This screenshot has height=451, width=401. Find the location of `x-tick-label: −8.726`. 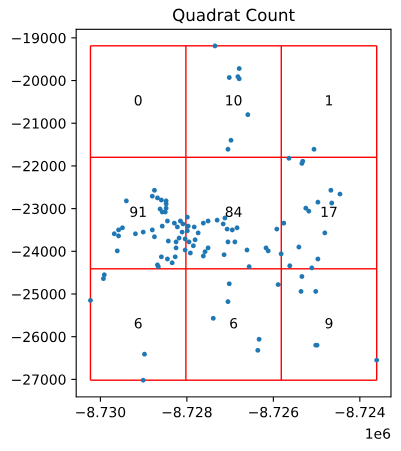

x-tick-label: −8.726 is located at coordinates (273, 412).